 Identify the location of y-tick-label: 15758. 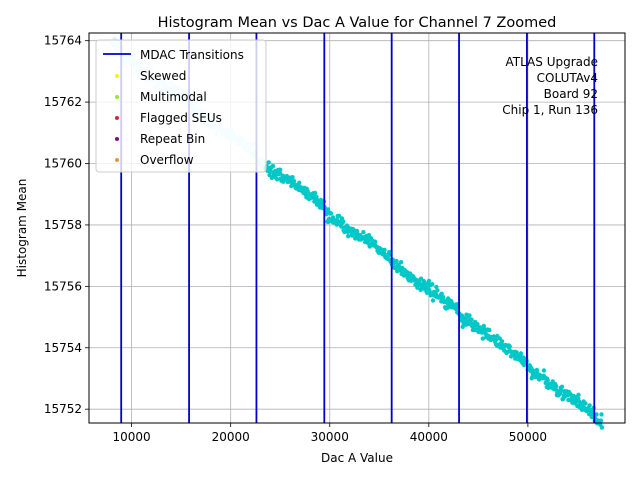
(63, 225).